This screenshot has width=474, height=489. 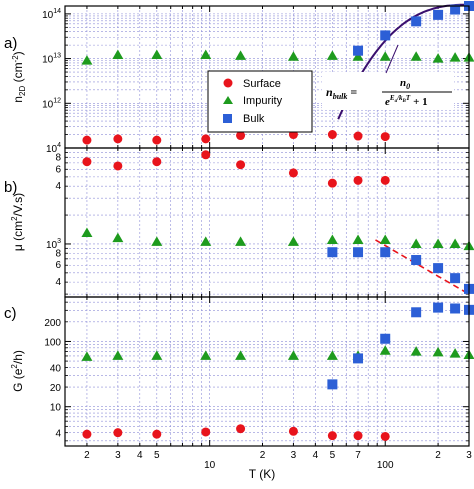 What do you see at coordinates (58, 265) in the screenshot?
I see `y-minor-tick-label: 6` at bounding box center [58, 265].